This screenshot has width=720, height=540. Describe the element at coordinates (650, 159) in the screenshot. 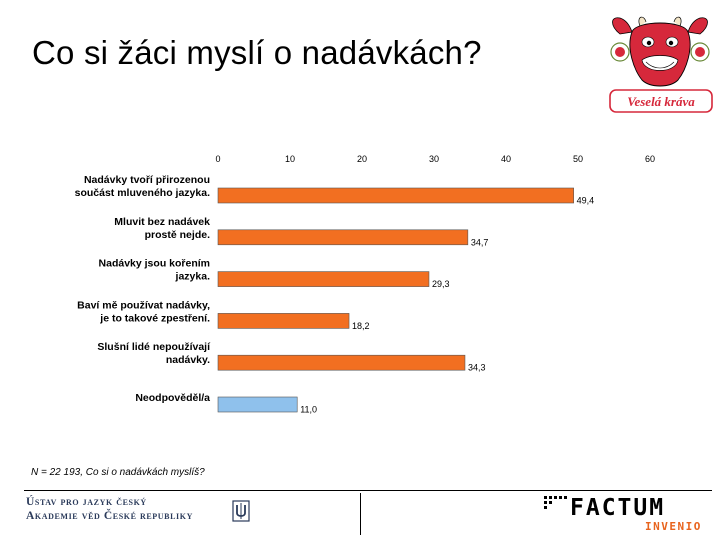

I see `x-tick-label: 60` at that location.